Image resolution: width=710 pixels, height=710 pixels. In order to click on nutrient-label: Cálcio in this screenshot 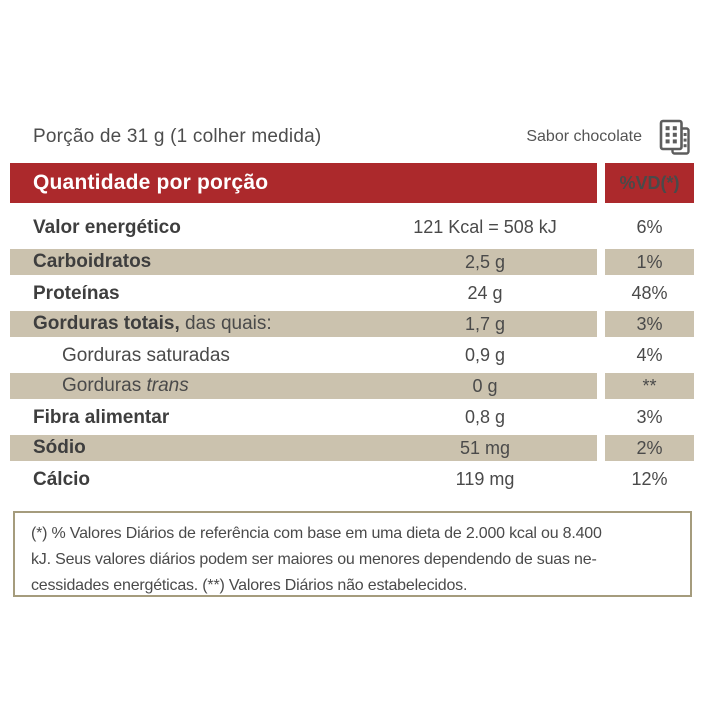, I will do `click(62, 479)`.